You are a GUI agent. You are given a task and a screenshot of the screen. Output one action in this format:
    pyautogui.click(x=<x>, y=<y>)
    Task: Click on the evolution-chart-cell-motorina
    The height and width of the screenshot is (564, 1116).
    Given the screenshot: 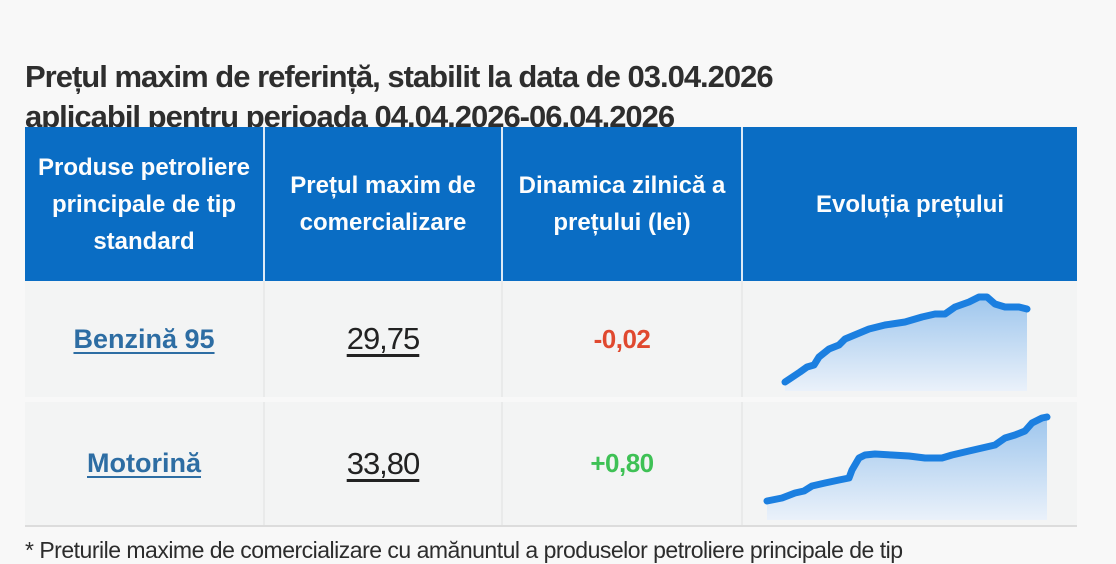 What is the action you would take?
    pyautogui.click(x=910, y=463)
    